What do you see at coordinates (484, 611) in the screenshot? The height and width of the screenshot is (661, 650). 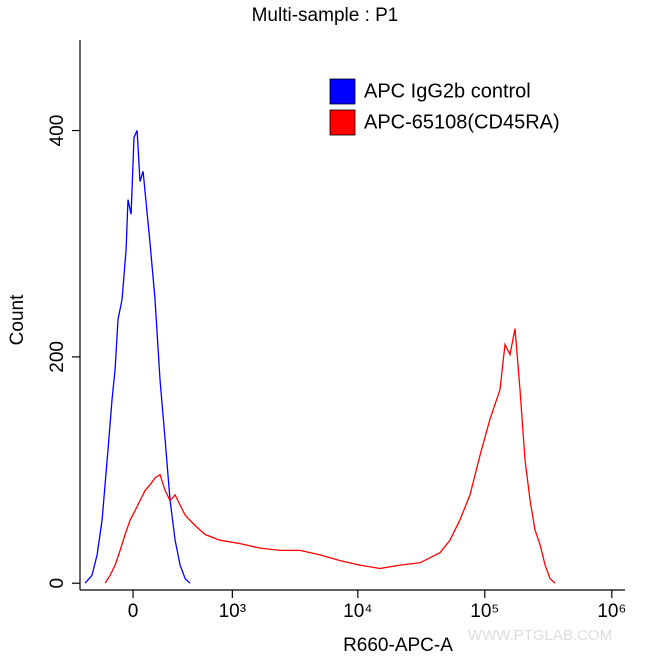 I see `x-tick-label: 10⁵` at bounding box center [484, 611].